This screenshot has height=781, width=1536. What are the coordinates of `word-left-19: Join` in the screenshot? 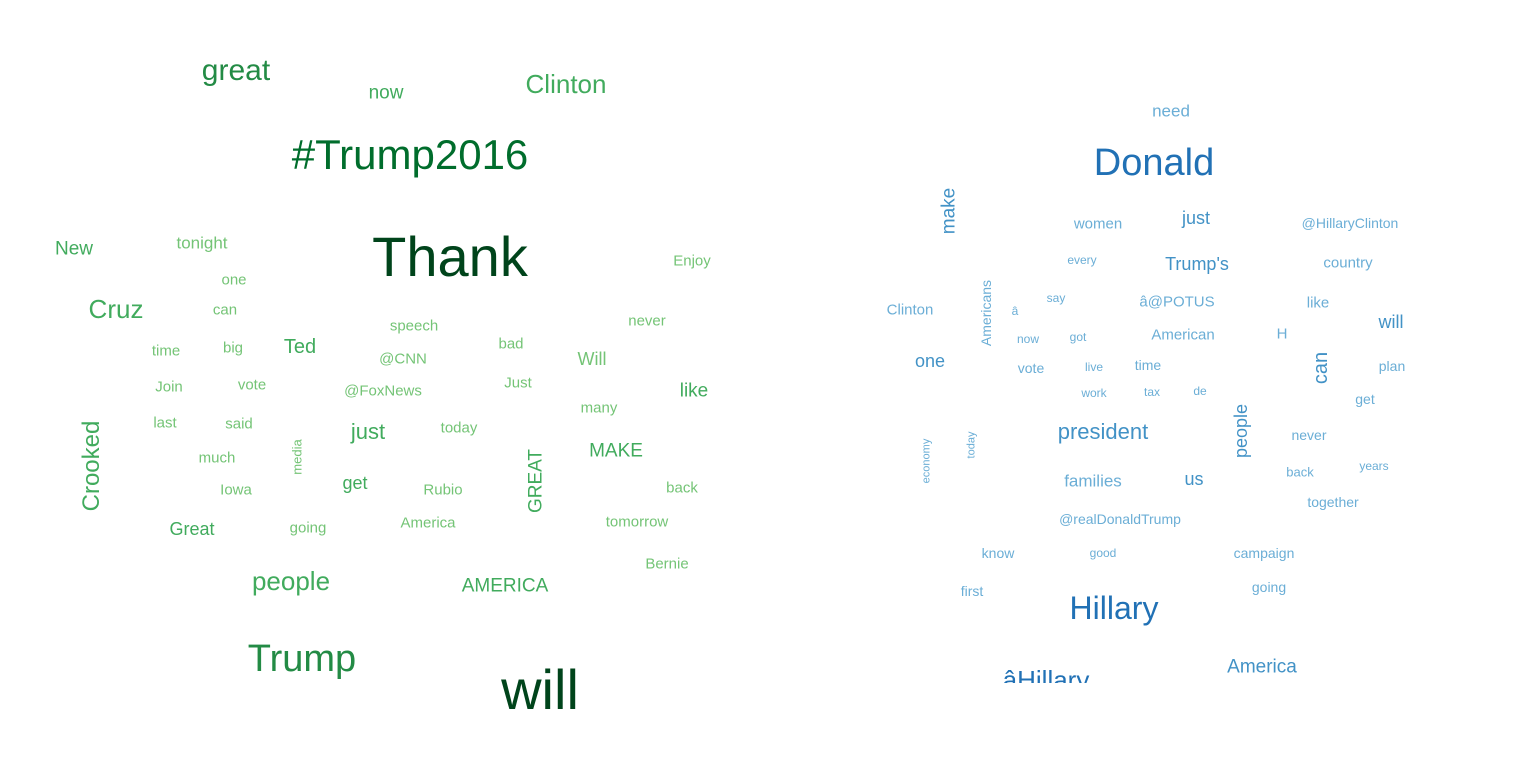 It's located at (169, 387).